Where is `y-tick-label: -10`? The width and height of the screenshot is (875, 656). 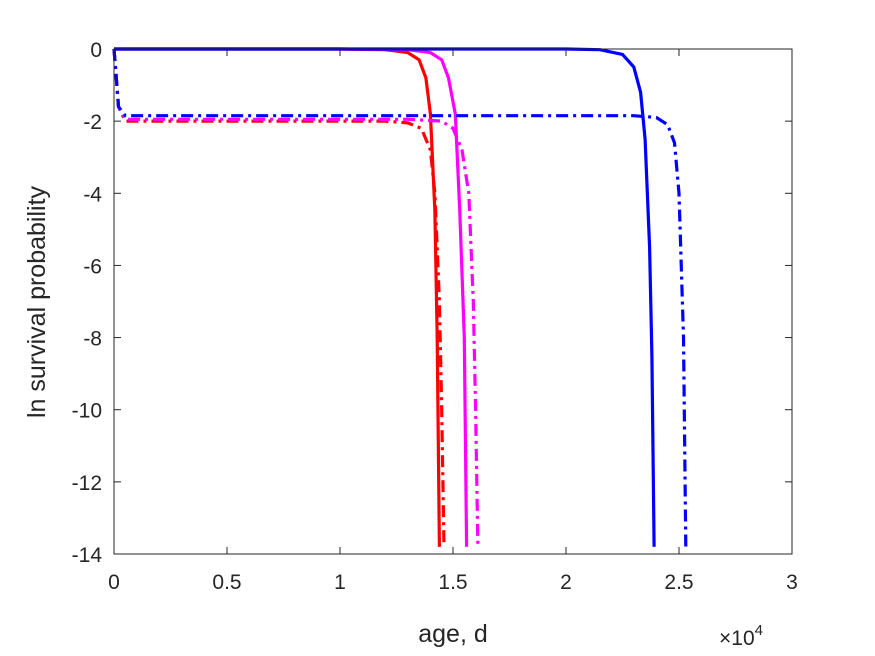 y-tick-label: -10 is located at coordinates (87, 411).